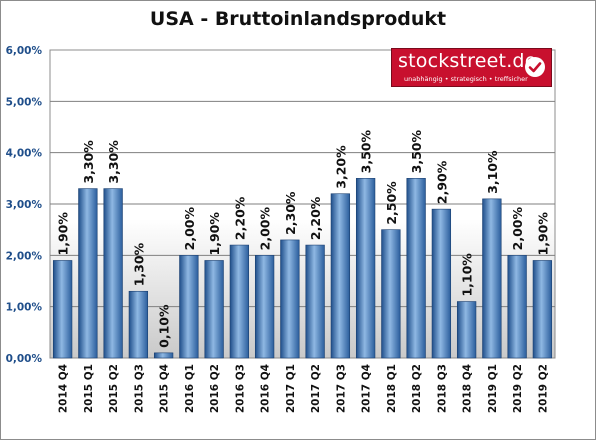  Describe the element at coordinates (340, 167) in the screenshot. I see `data-label: 3,20%` at that location.